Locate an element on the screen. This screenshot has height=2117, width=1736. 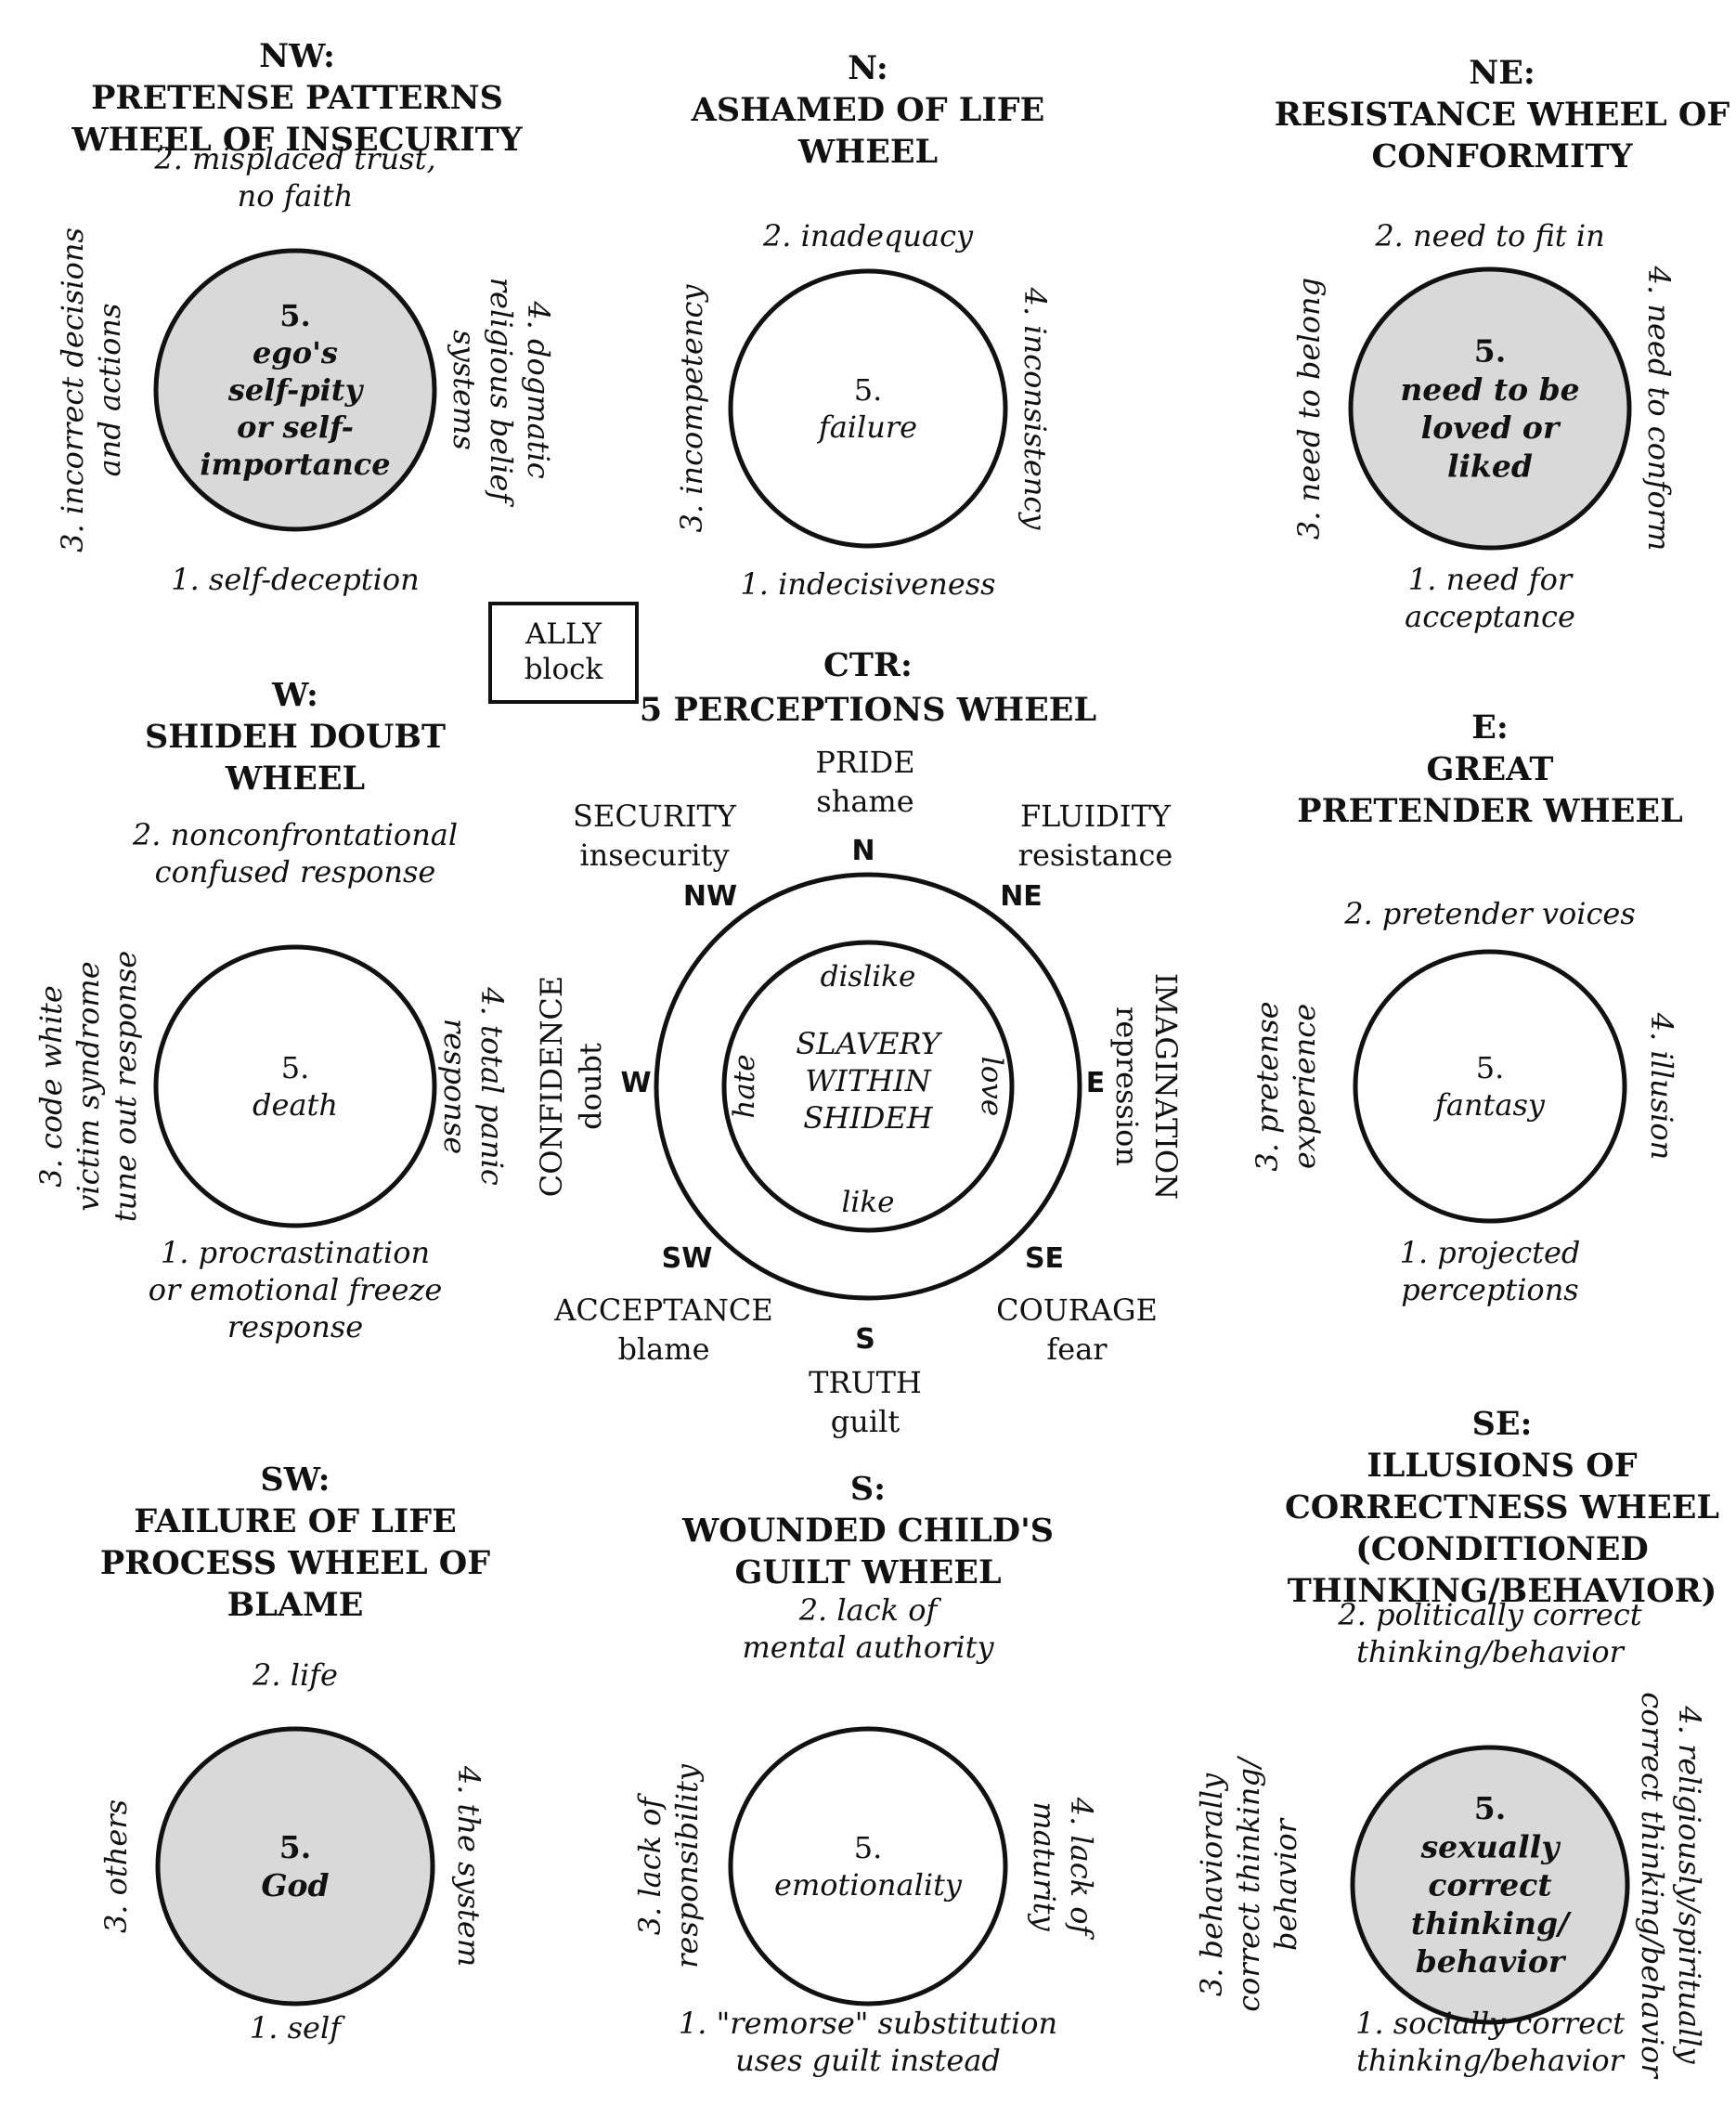
wheel-se-right-line-2: correct thinking/behavior is located at coordinates (1652, 1886).